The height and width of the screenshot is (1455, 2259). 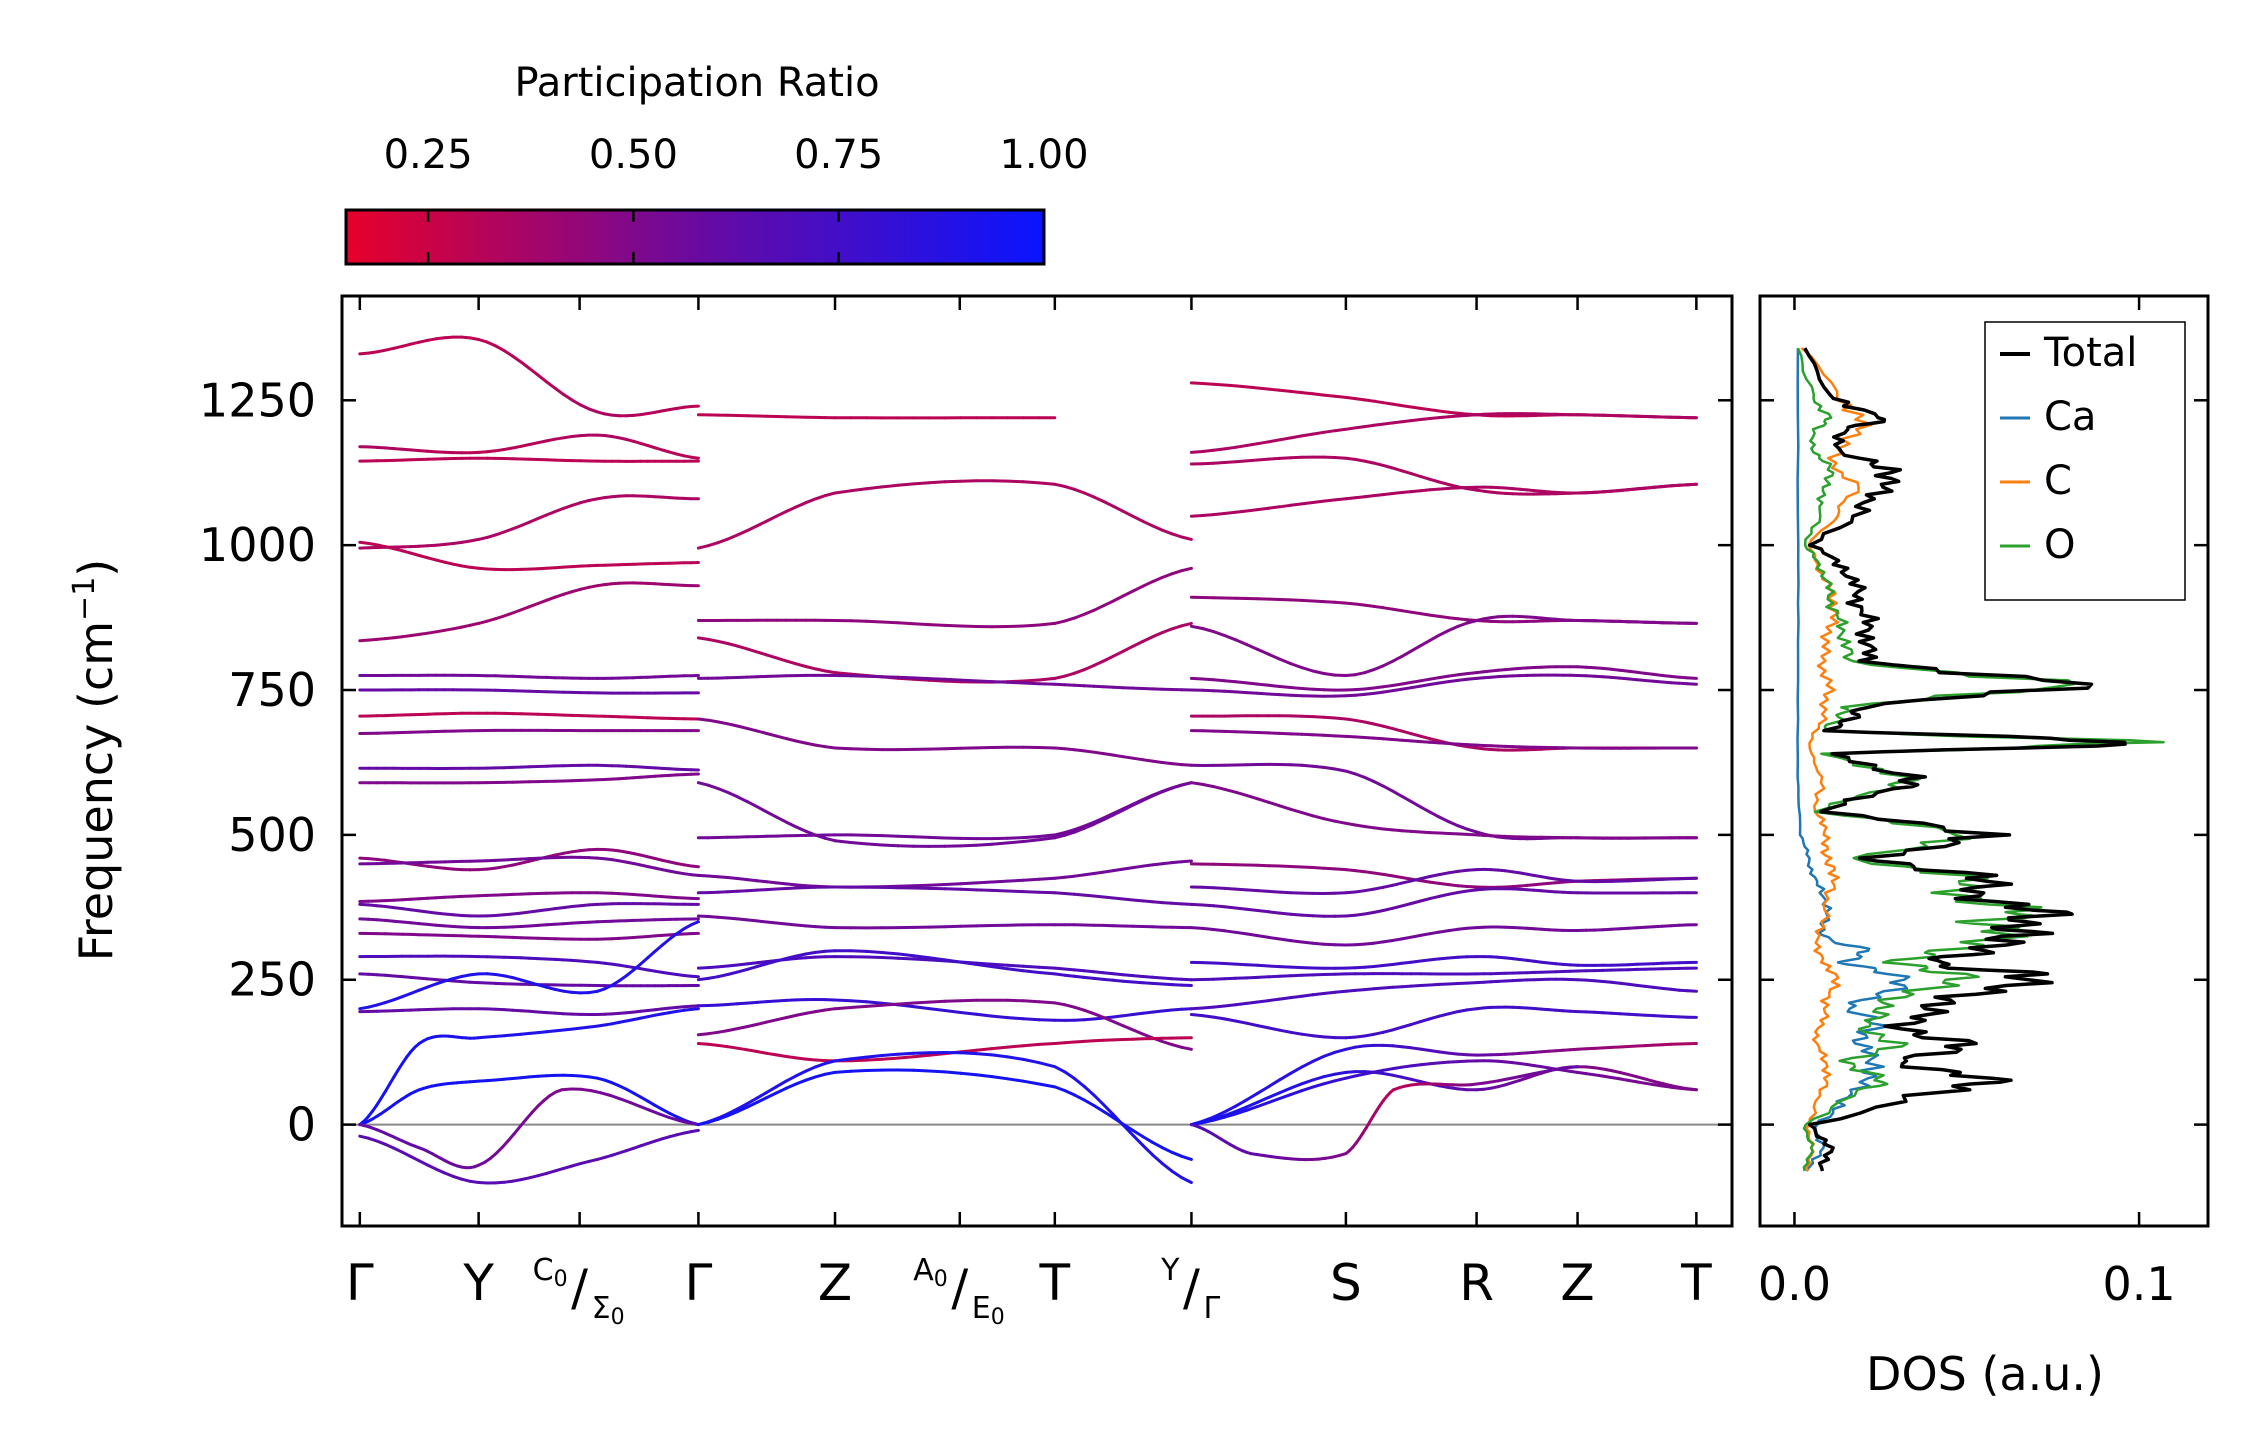 What do you see at coordinates (1378, 828) in the screenshot?
I see `band-55-segment` at bounding box center [1378, 828].